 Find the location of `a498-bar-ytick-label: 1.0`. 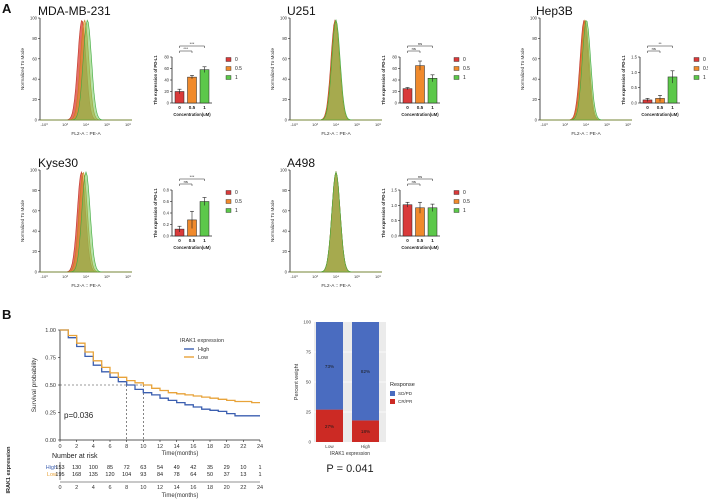

a498-bar-ytick-label: 1.0 is located at coordinates (394, 205).